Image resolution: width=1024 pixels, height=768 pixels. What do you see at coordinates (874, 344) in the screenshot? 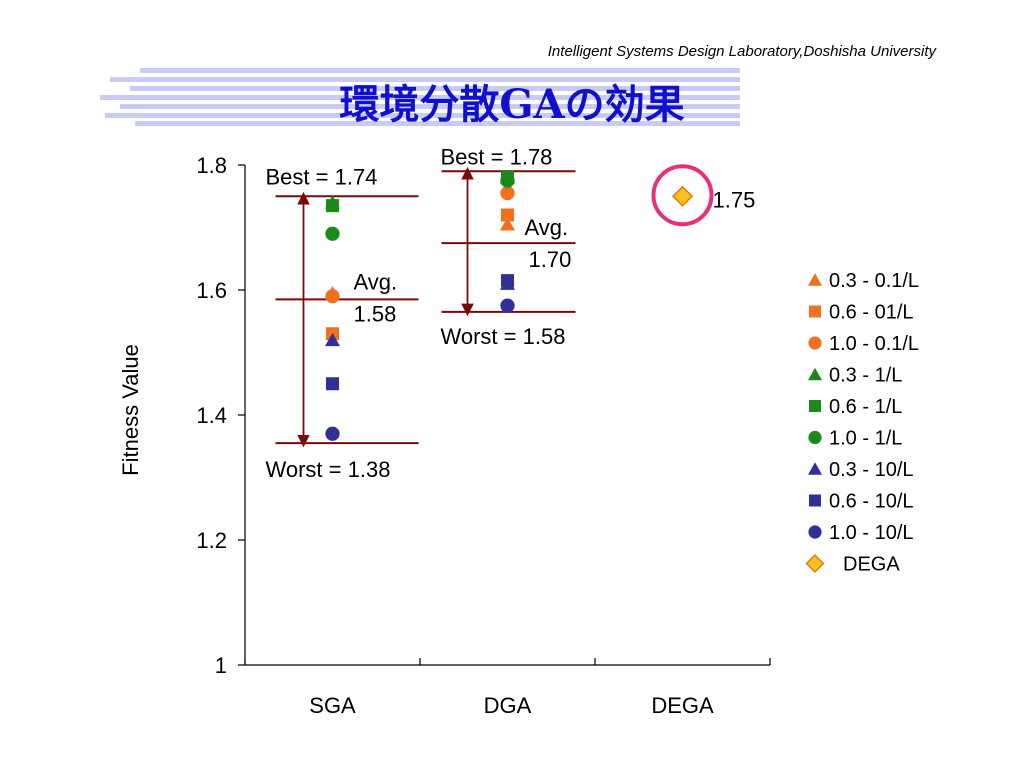
I see `legend-label: 1.0 - 0.1/L` at bounding box center [874, 344].